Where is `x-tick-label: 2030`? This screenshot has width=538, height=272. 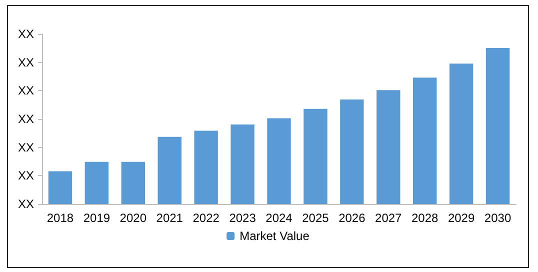 x-tick-label: 2030 is located at coordinates (498, 218).